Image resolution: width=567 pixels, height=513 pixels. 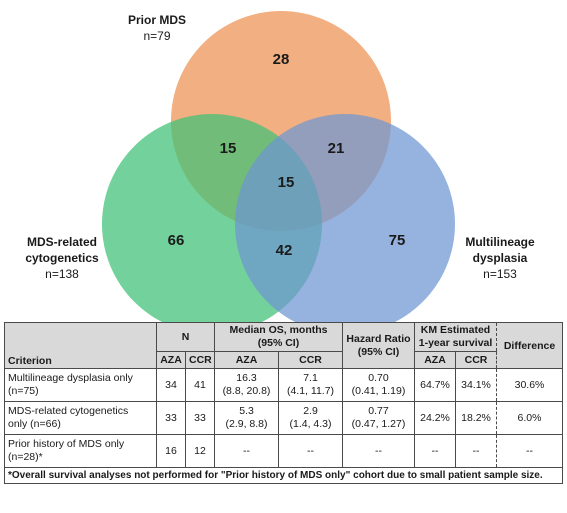 I want to click on subheader-km-aza: AZA, so click(x=435, y=360).